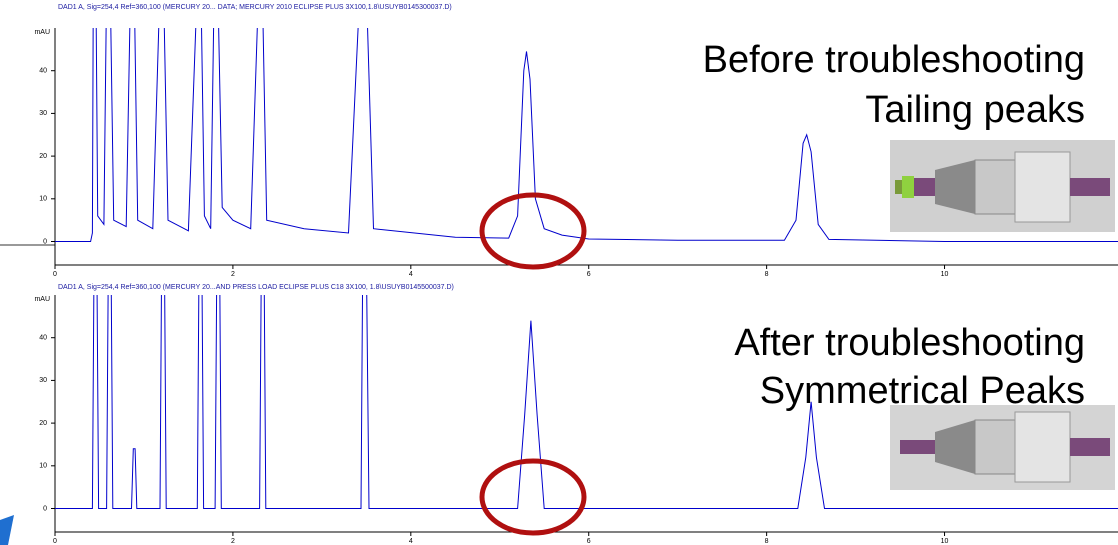  Describe the element at coordinates (1002, 447) in the screenshot. I see `fitting-after` at that location.